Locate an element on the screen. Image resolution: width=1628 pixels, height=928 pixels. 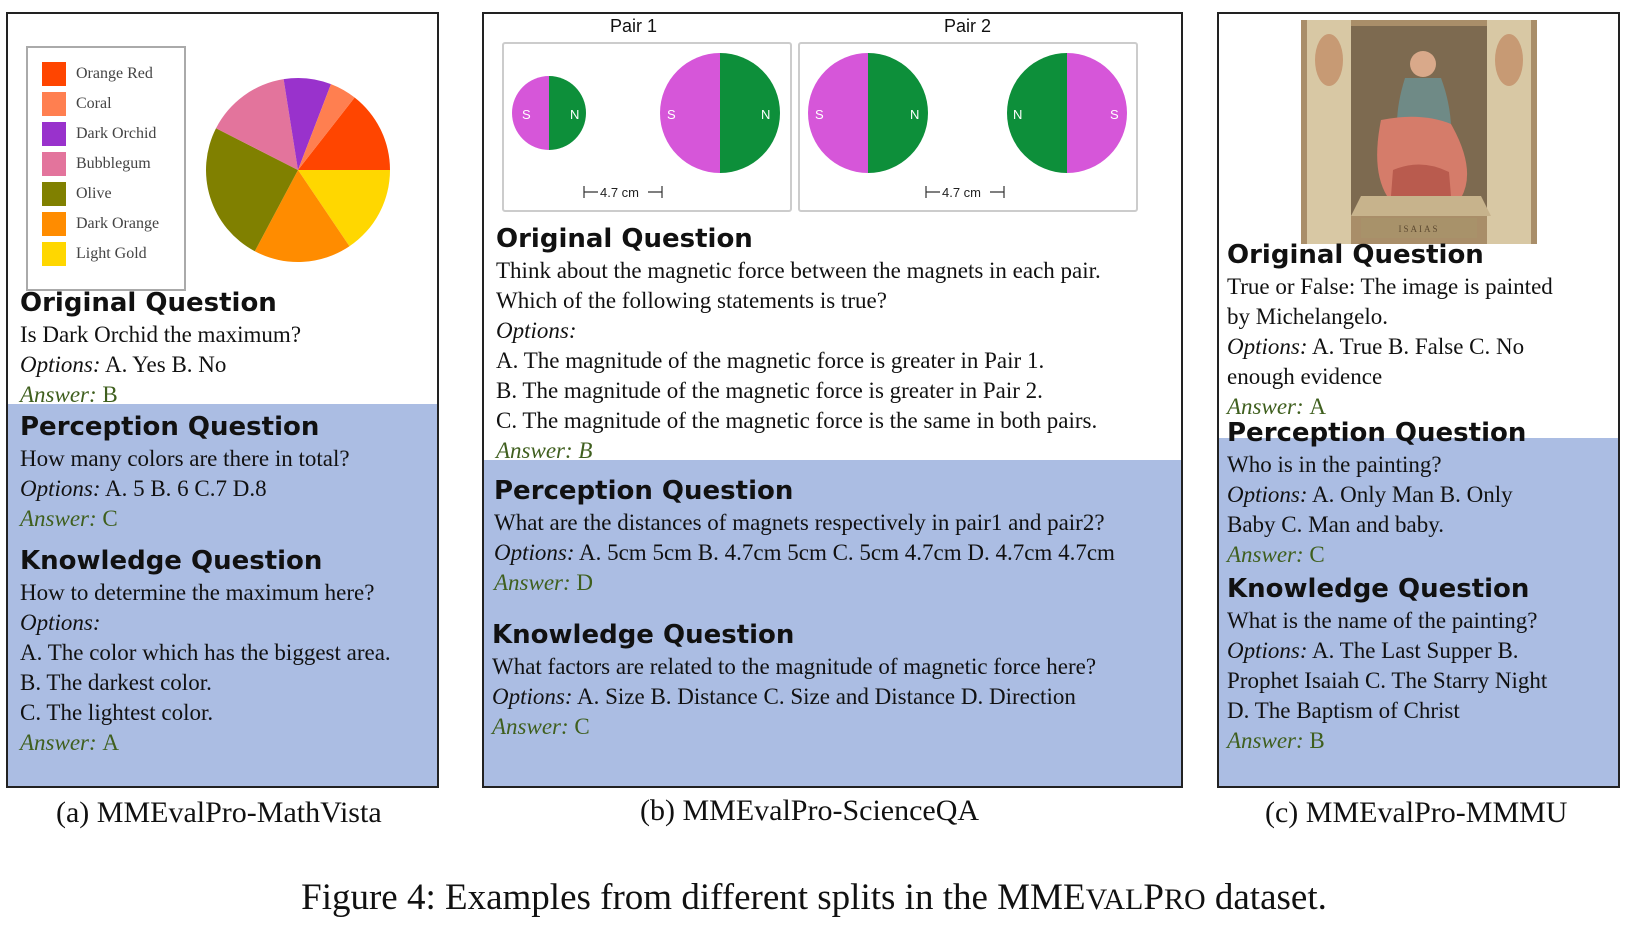
question-text: What is the name of the painting? is located at coordinates (1382, 620).